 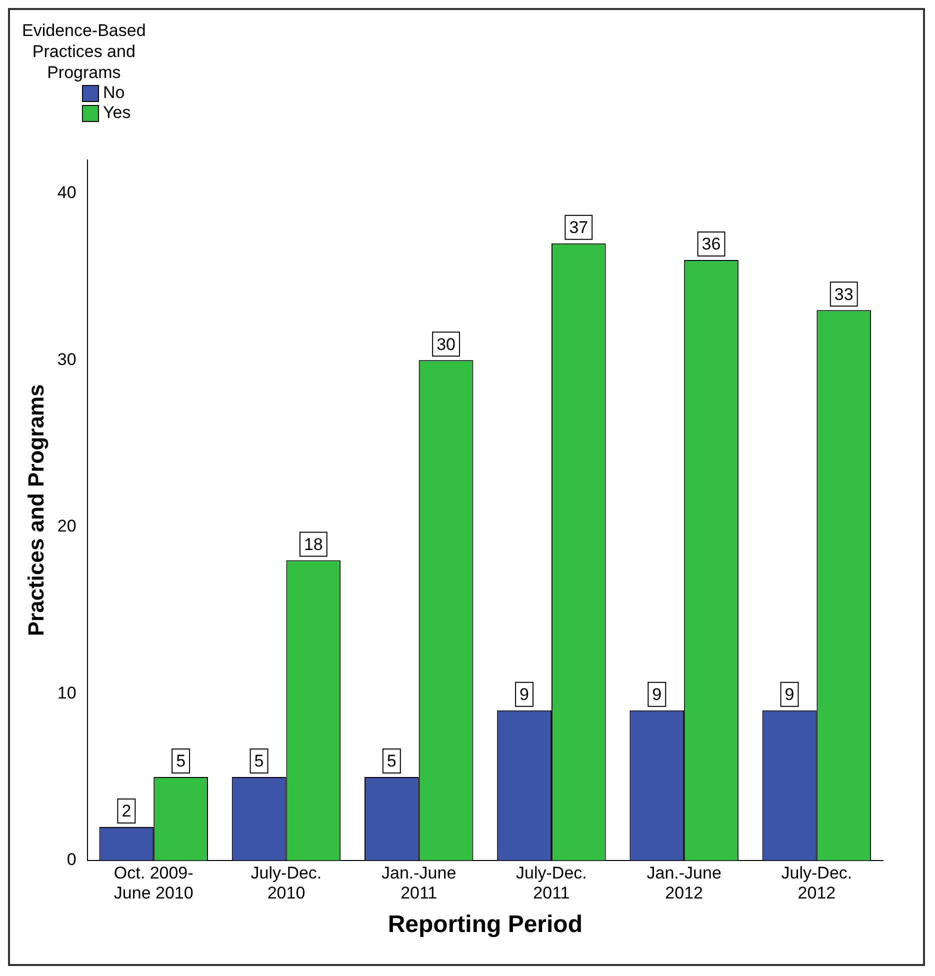 What do you see at coordinates (485, 924) in the screenshot?
I see `x-axis-title: Reporting Period` at bounding box center [485, 924].